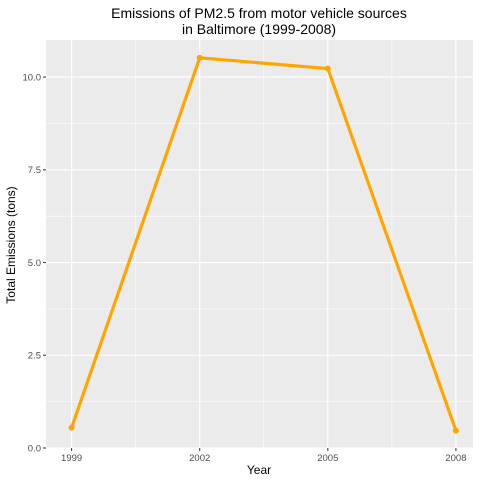 This screenshot has height=480, width=480. What do you see at coordinates (32, 77) in the screenshot?
I see `y-tick-label: 10.0` at bounding box center [32, 77].